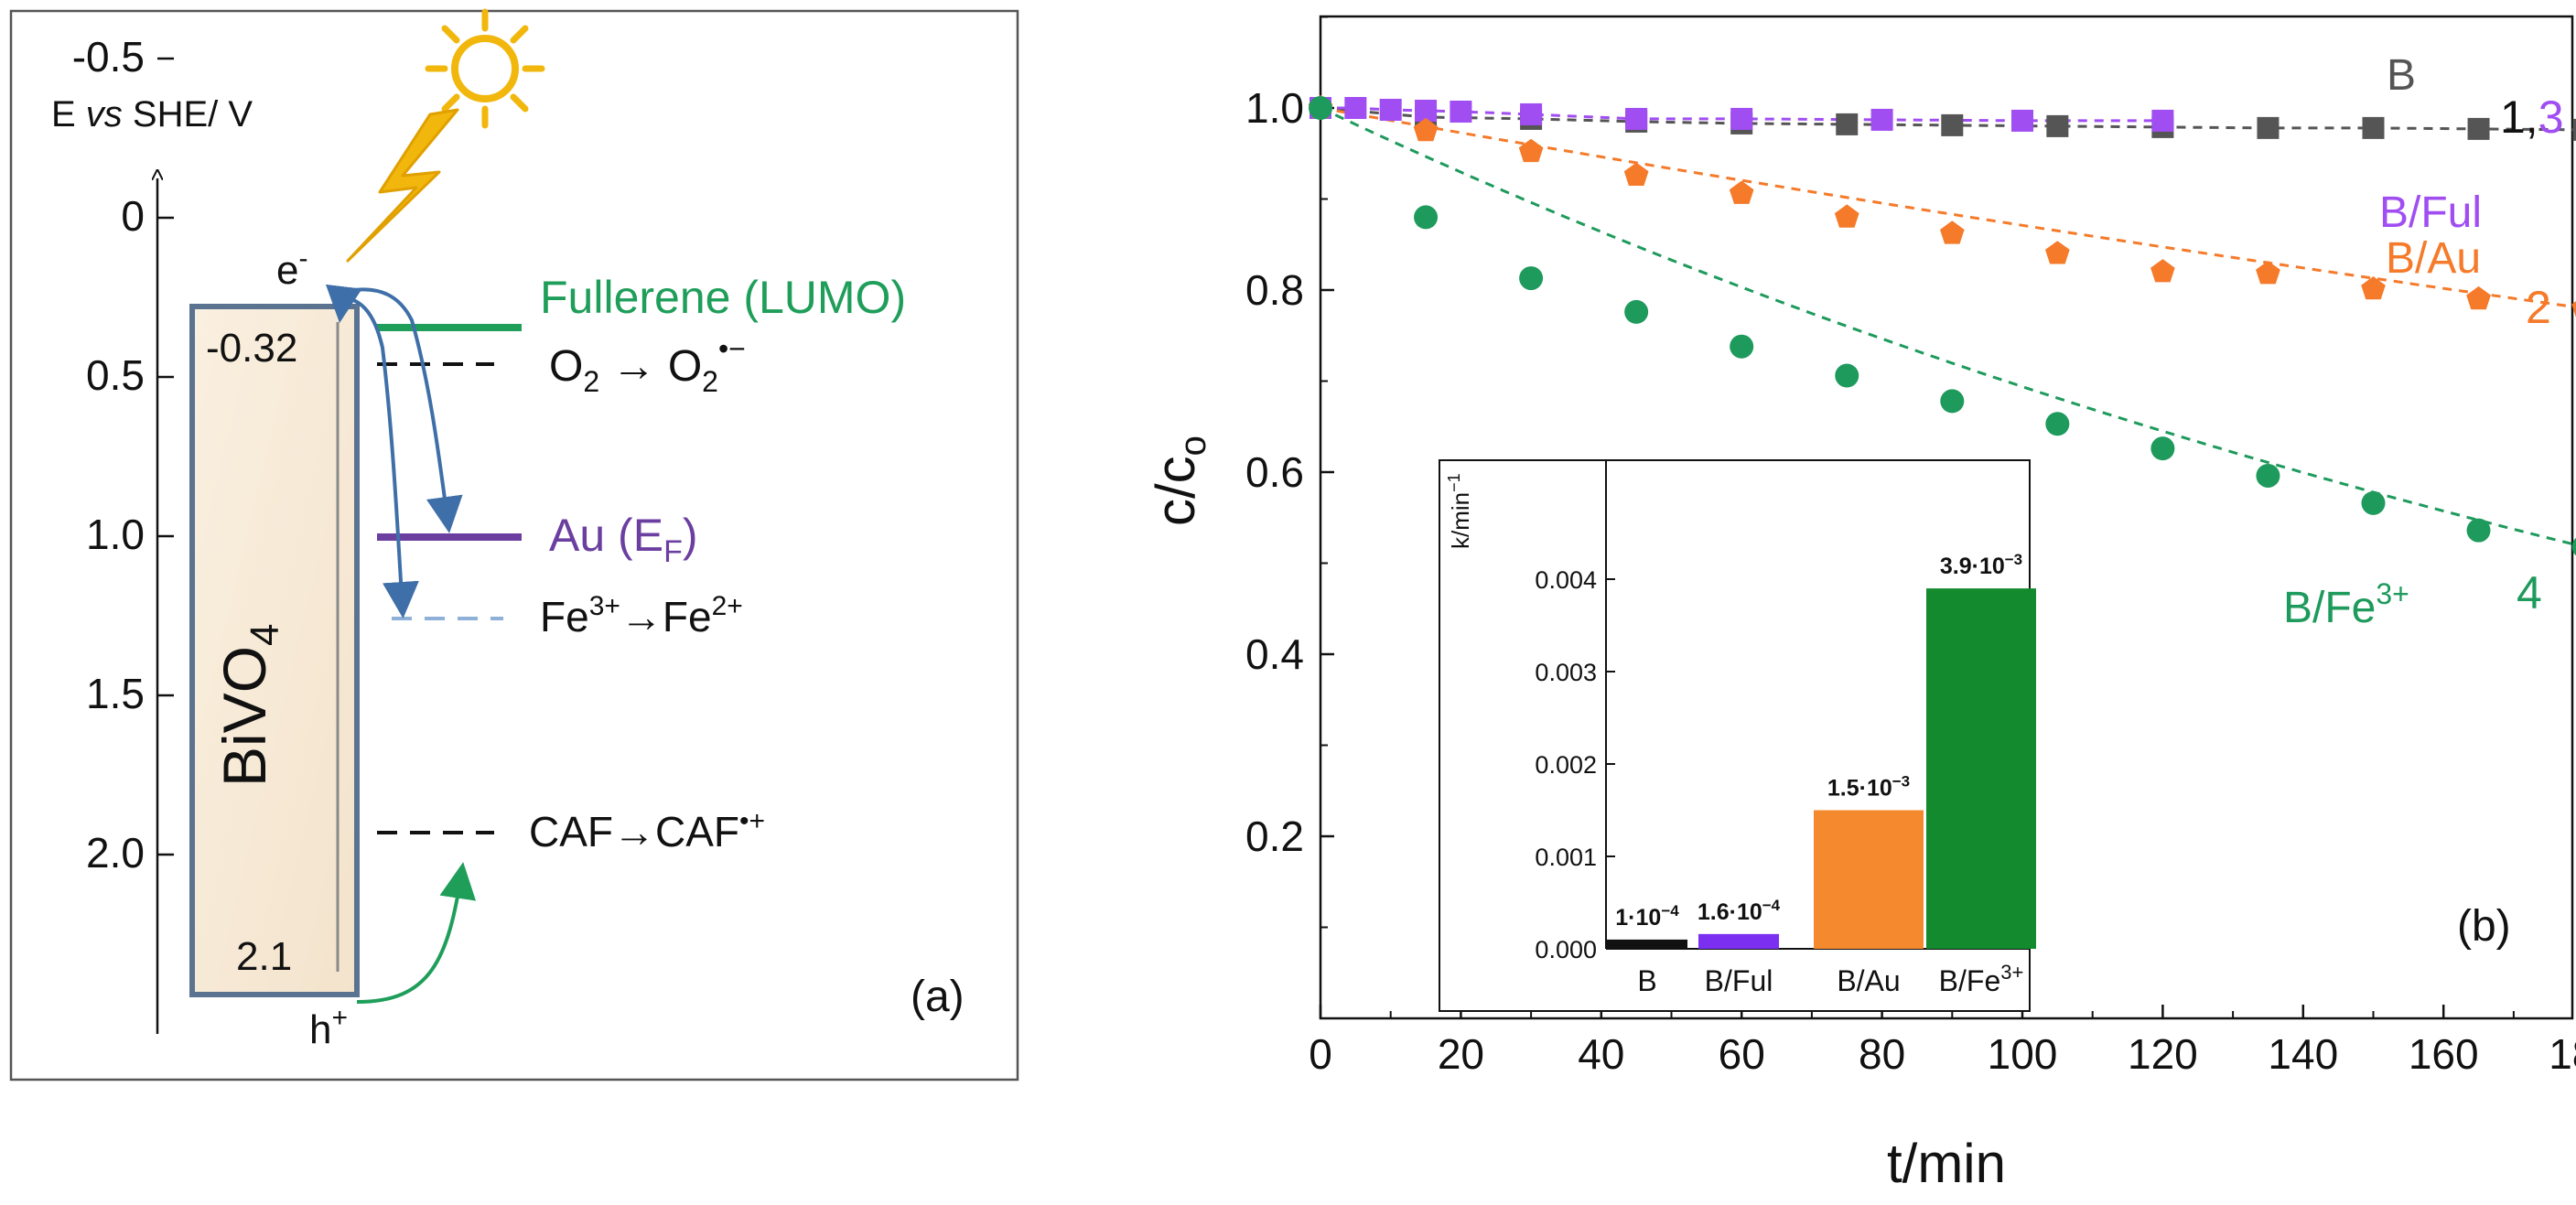  Describe the element at coordinates (2538, 307) in the screenshot. I see `series-number-2: 2` at that location.